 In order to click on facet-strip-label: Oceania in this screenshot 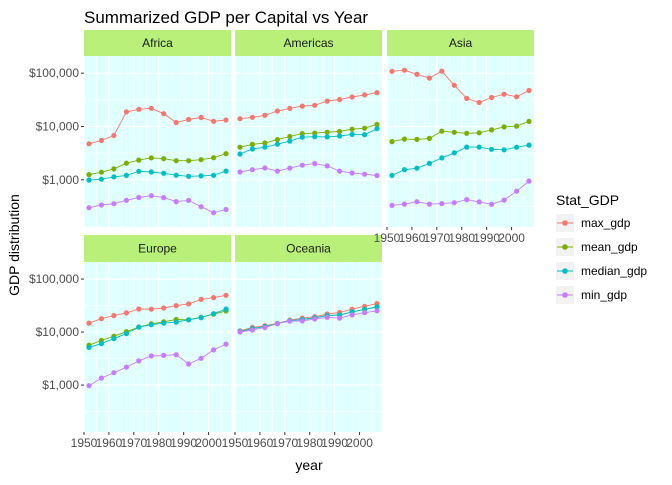, I will do `click(308, 249)`.